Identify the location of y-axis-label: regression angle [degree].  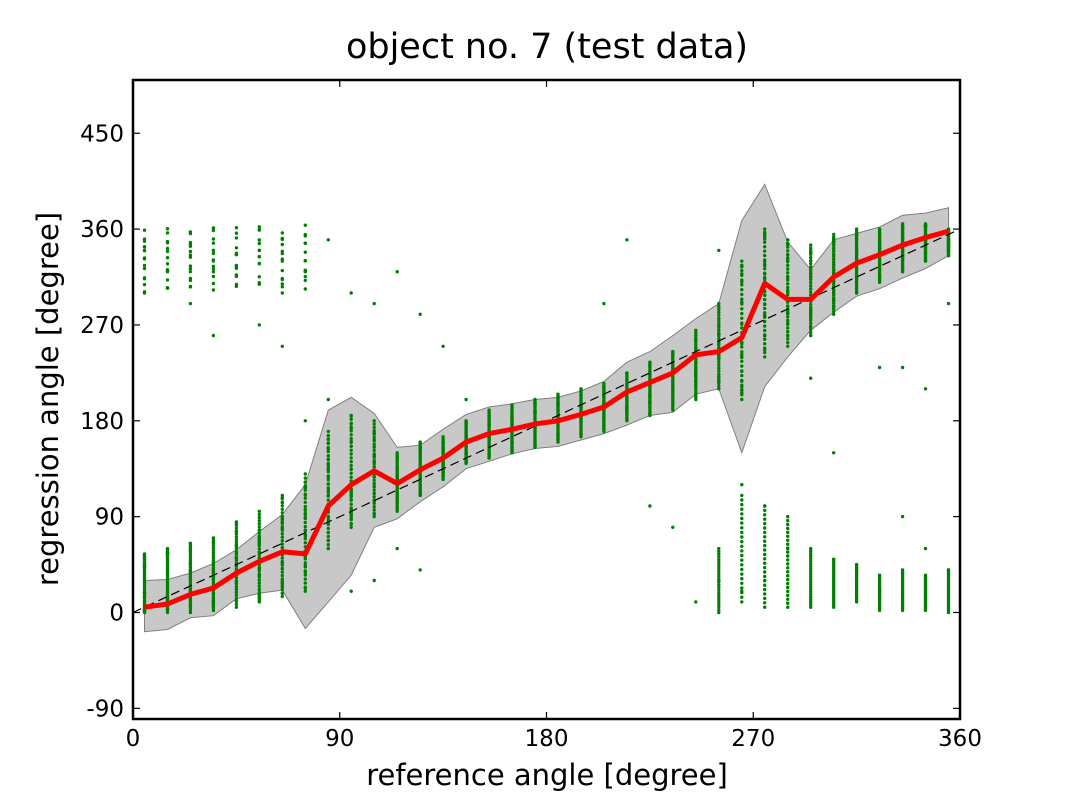
(48, 399).